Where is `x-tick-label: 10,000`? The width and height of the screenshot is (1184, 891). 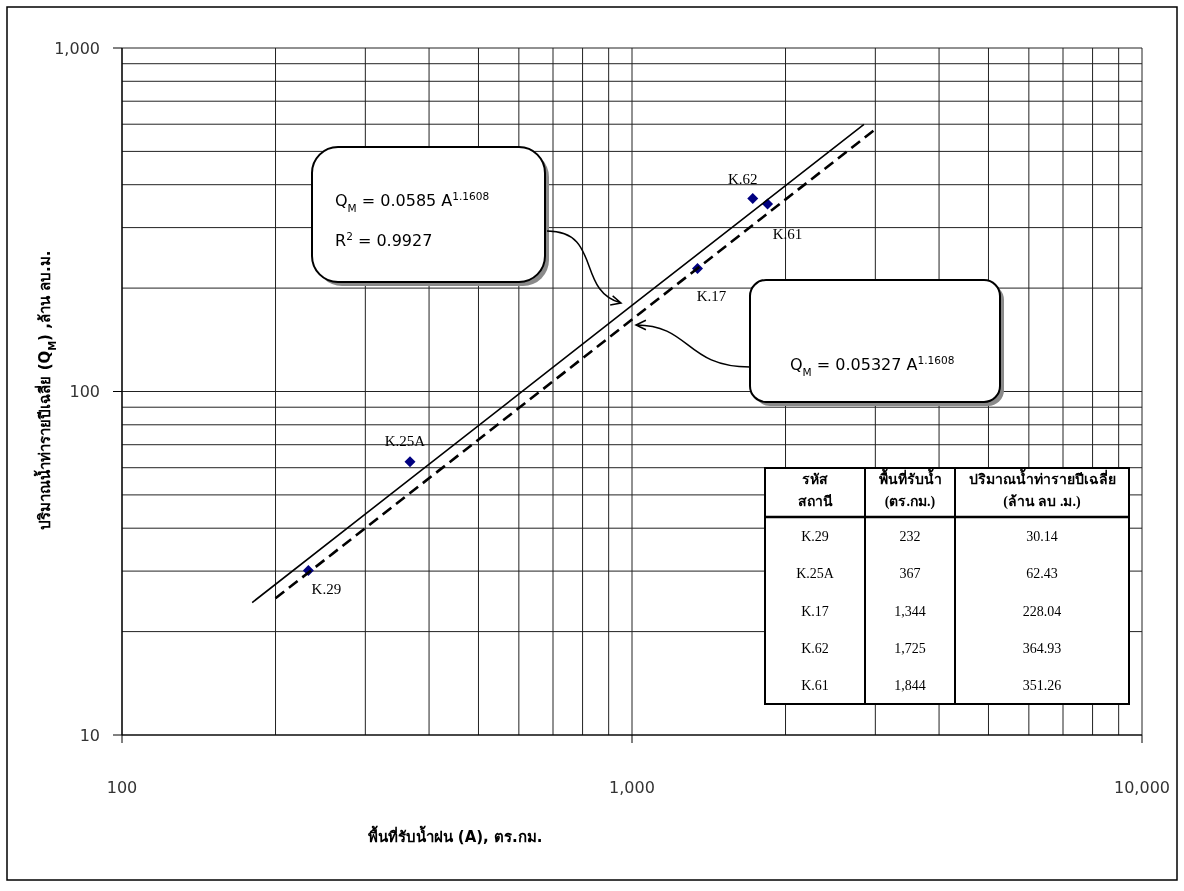
x-tick-label: 10,000 is located at coordinates (1142, 787).